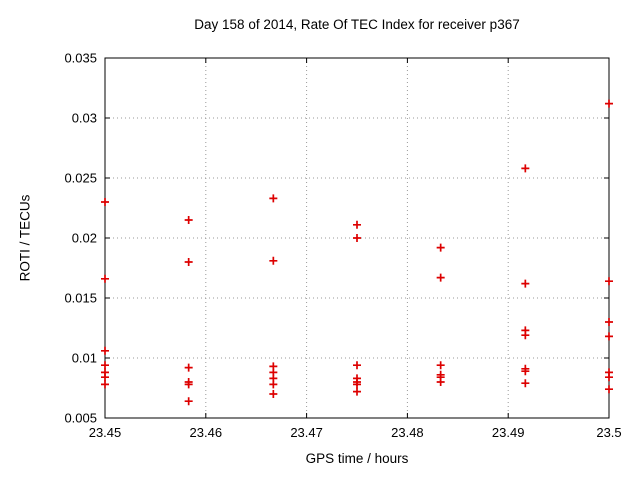  Describe the element at coordinates (80, 298) in the screenshot. I see `y-tick-label: 0.015` at that location.